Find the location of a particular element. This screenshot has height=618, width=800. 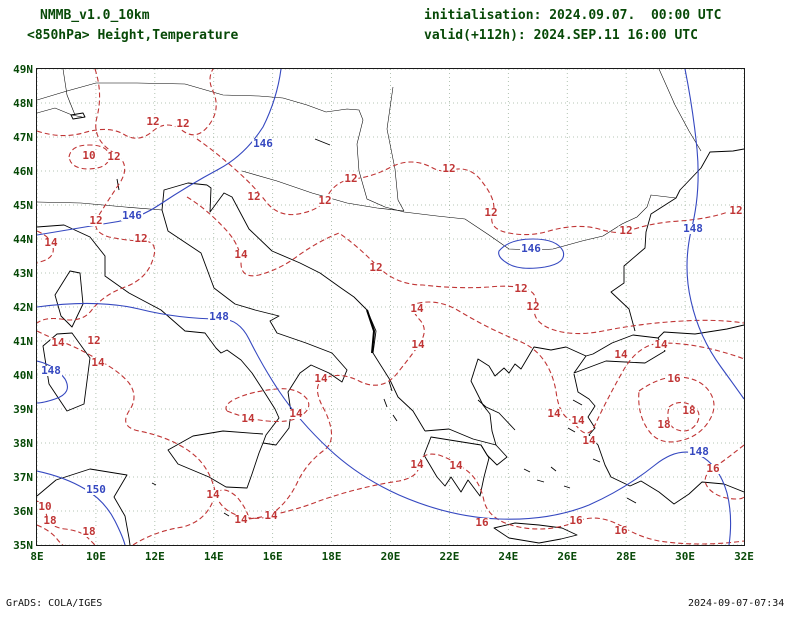

coastline-sicily is located at coordinates (215, 459).